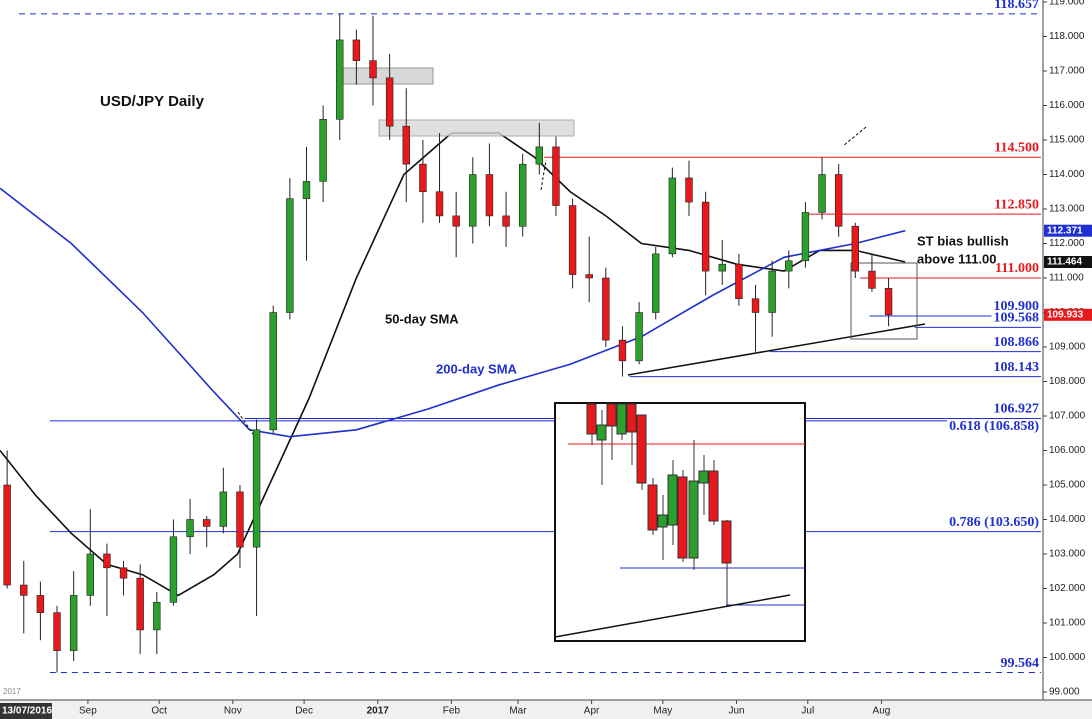  I want to click on y-tick-label: 102.000, so click(1067, 588).